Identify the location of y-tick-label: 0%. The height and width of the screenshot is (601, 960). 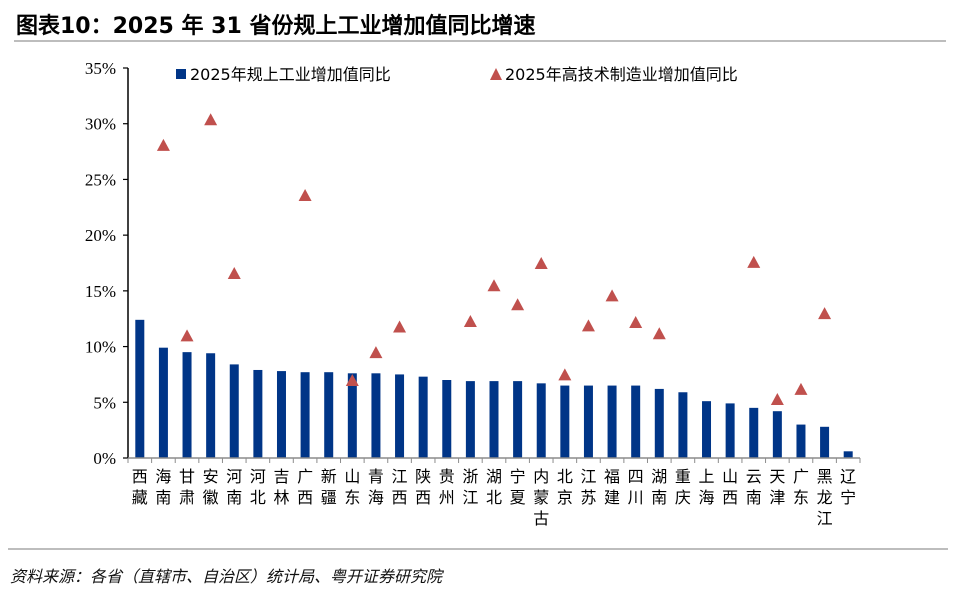
(104, 458).